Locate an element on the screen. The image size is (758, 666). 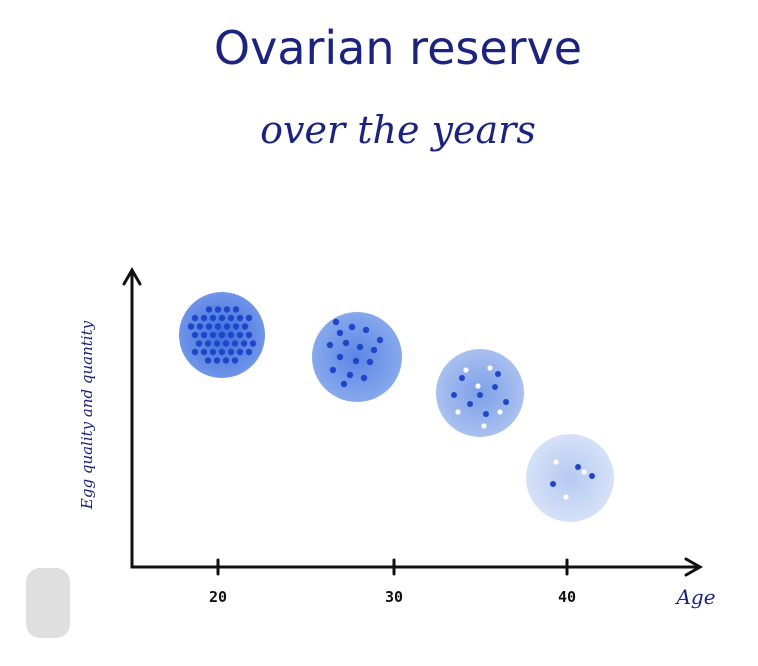
x-arrow is located at coordinates (694, 567).